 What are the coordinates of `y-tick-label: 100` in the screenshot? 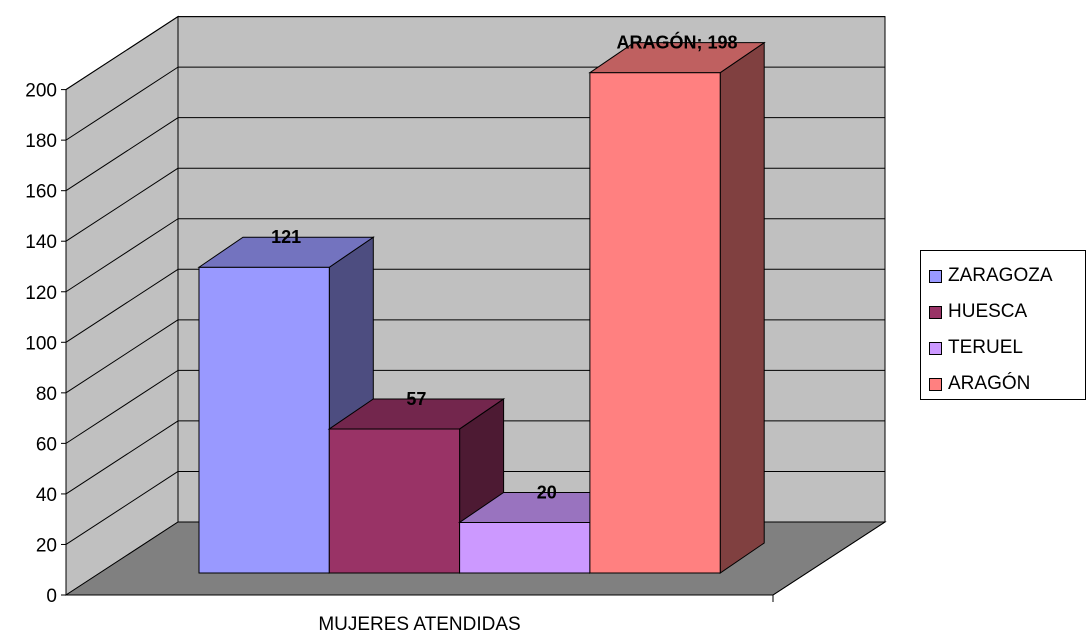 It's located at (41, 343).